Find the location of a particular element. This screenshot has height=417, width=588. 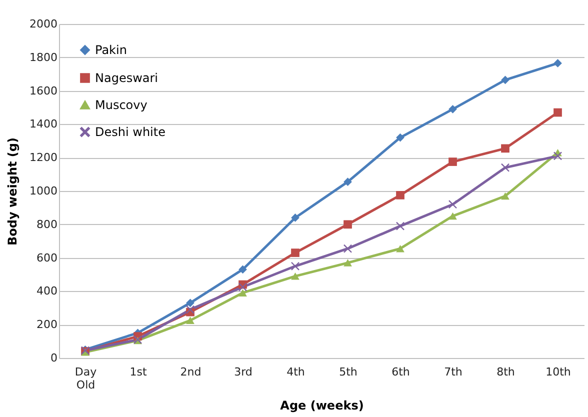

x-tick-label: 6th is located at coordinates (401, 372).